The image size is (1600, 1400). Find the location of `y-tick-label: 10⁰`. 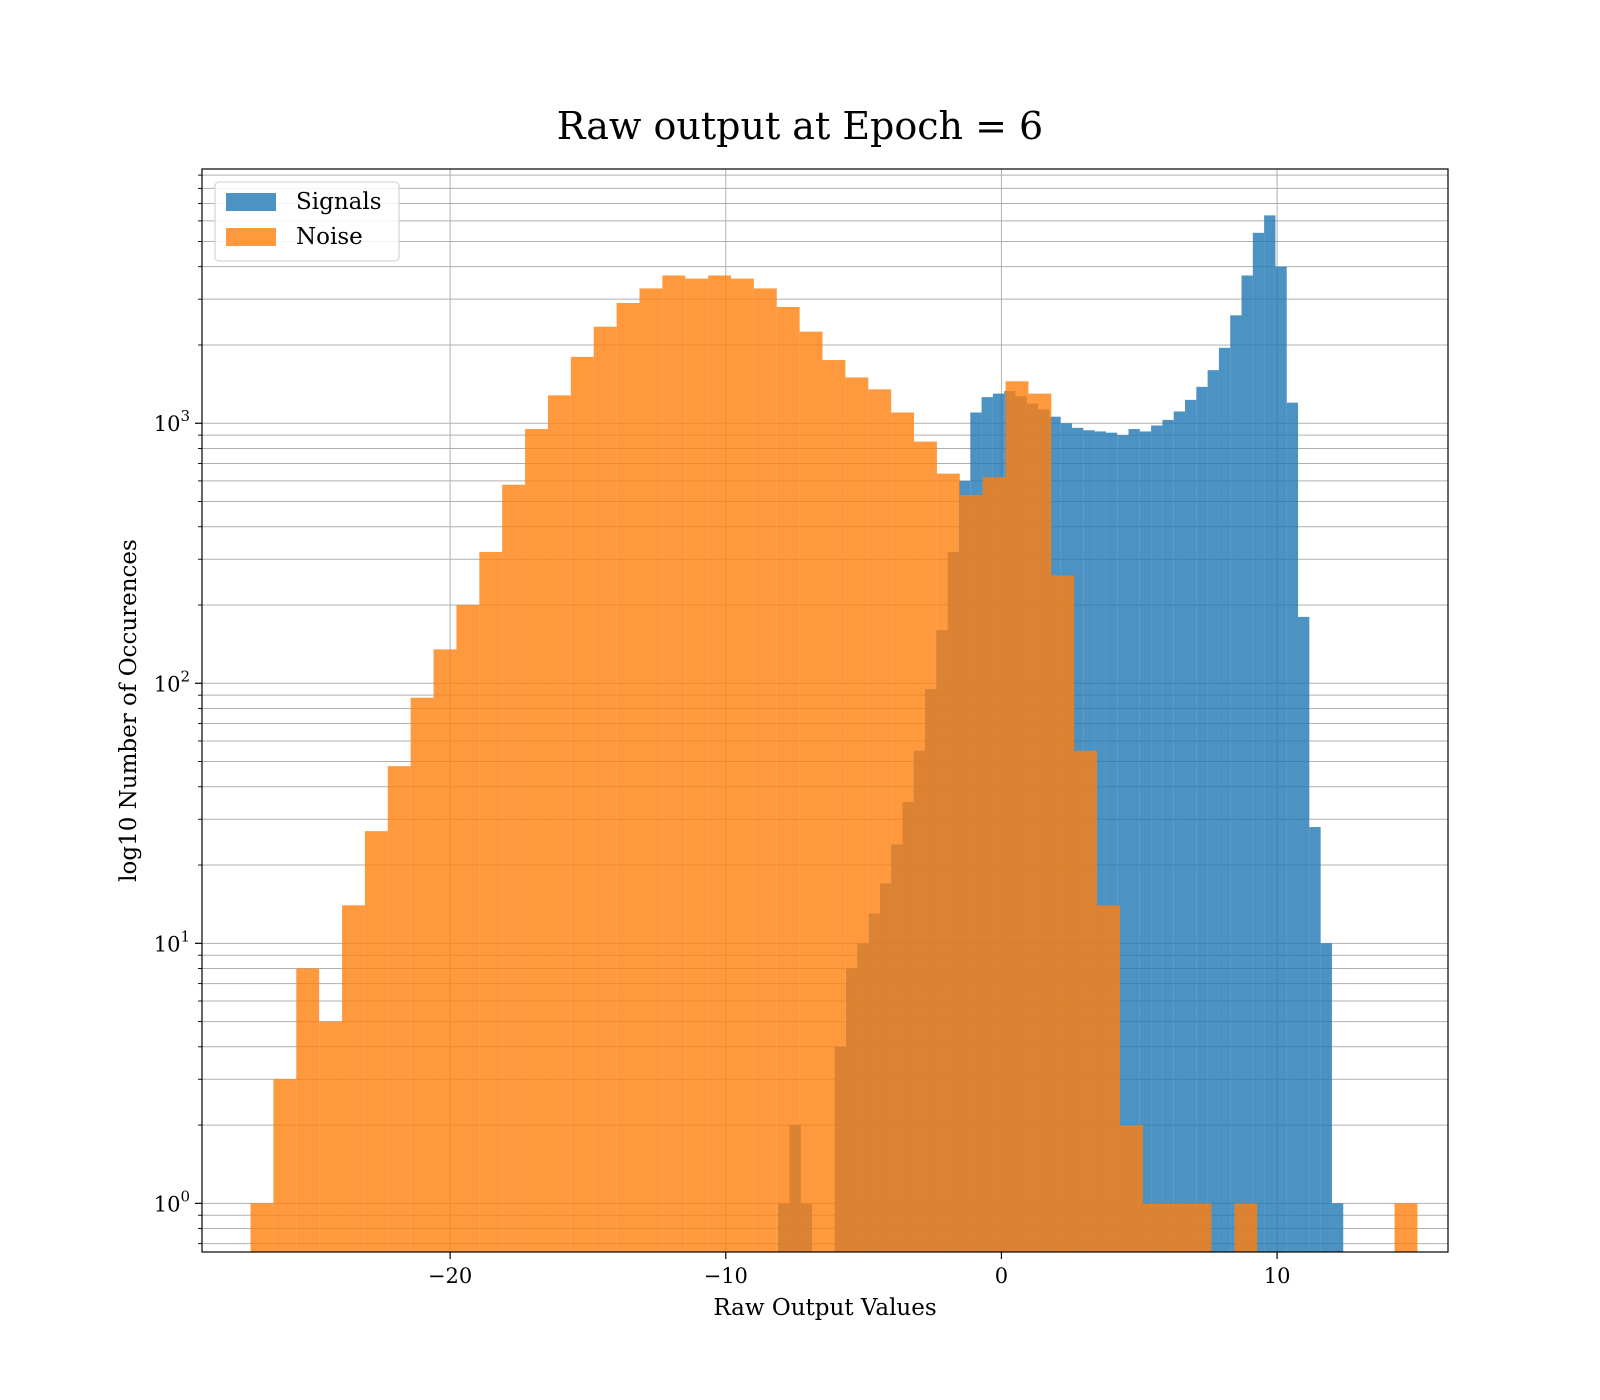

y-tick-label: 10⁰ is located at coordinates (172, 1201).